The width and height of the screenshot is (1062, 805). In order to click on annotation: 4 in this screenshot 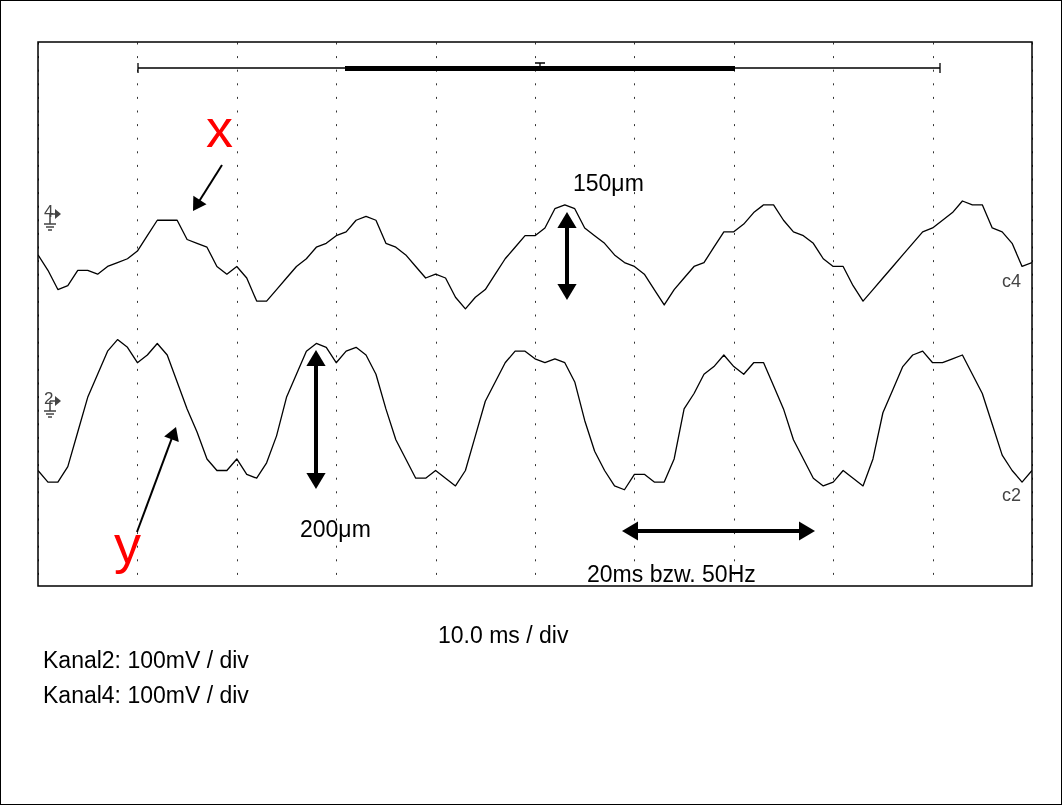, I will do `click(49, 211)`.